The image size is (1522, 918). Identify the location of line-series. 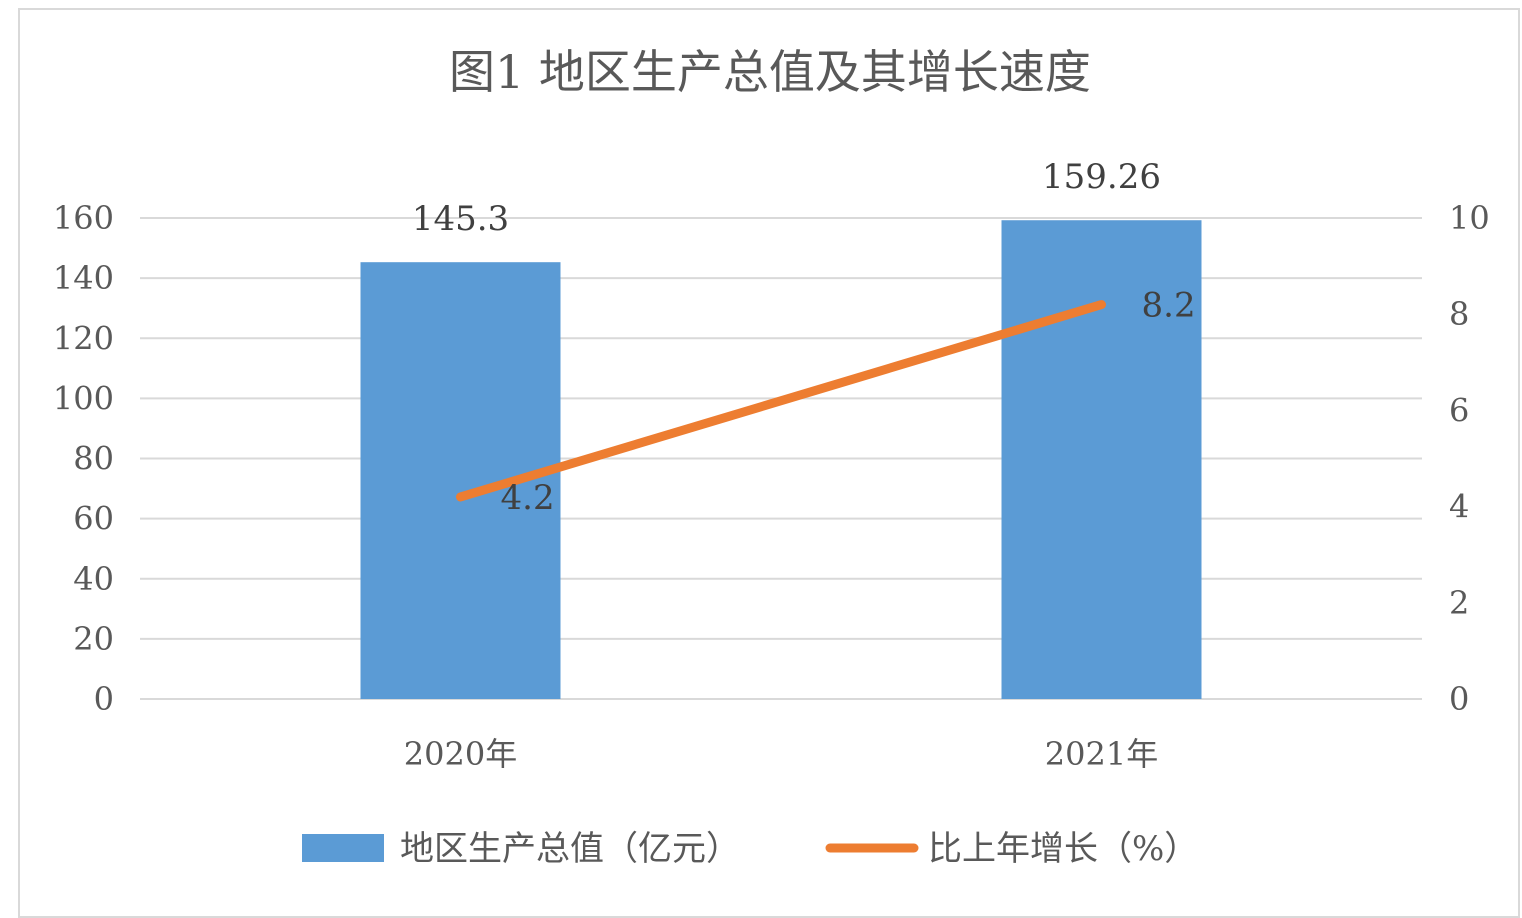
(781, 401).